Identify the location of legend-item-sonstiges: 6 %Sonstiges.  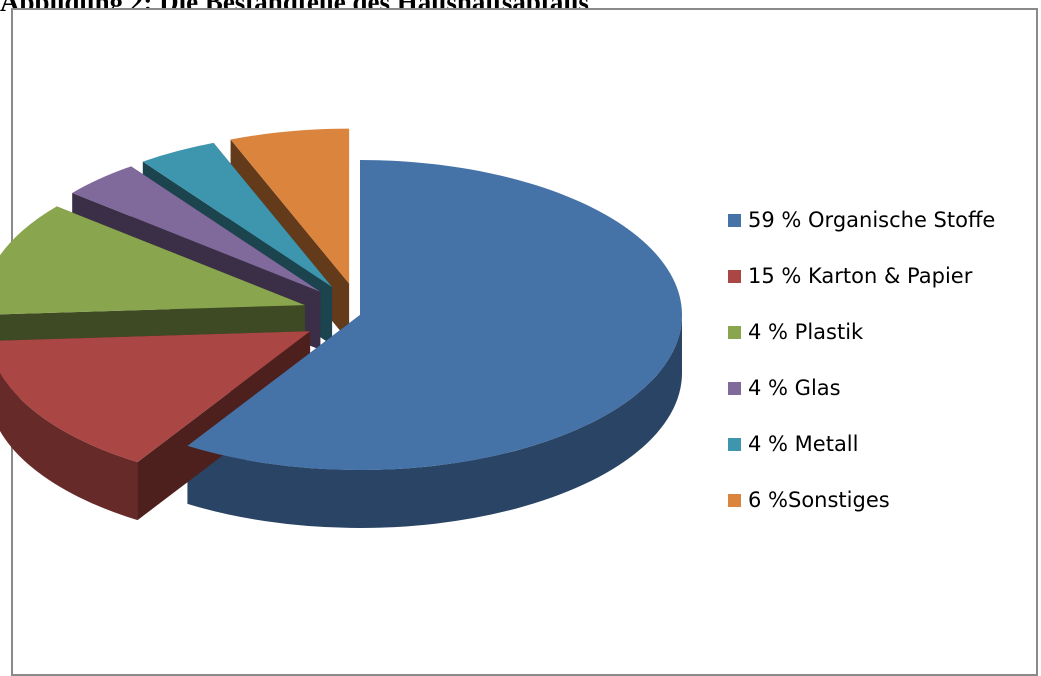
(861, 500).